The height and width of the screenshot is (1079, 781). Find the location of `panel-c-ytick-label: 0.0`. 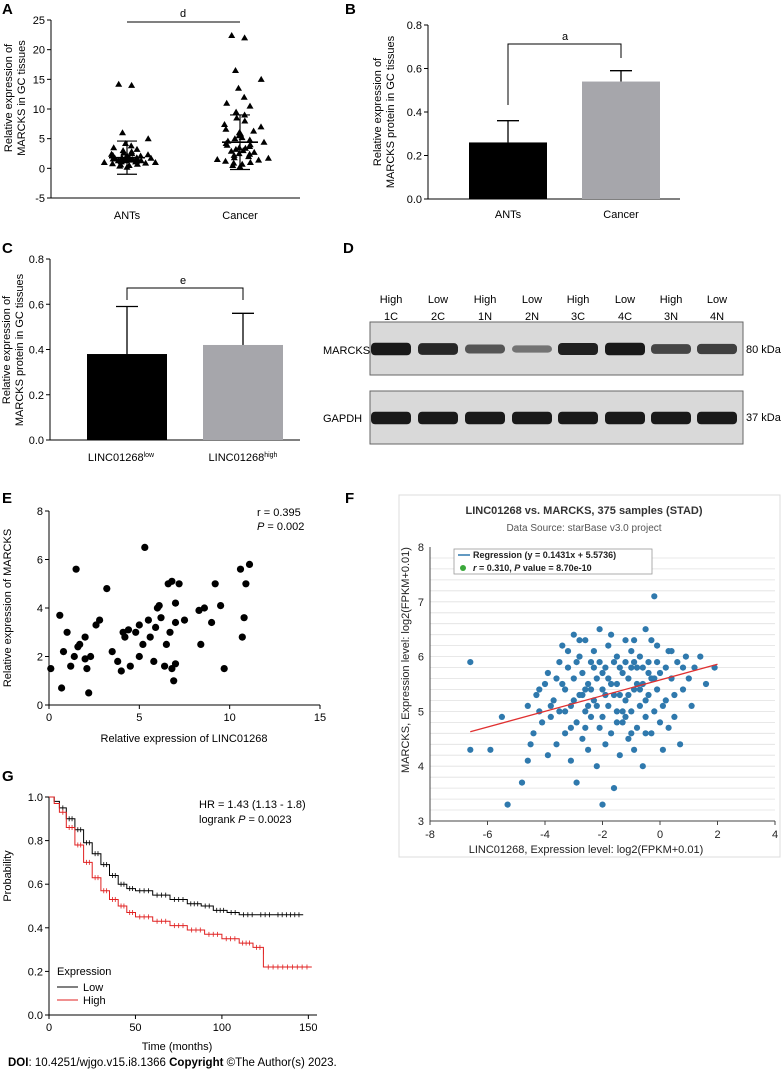

panel-c-ytick-label: 0.0 is located at coordinates (36, 441).